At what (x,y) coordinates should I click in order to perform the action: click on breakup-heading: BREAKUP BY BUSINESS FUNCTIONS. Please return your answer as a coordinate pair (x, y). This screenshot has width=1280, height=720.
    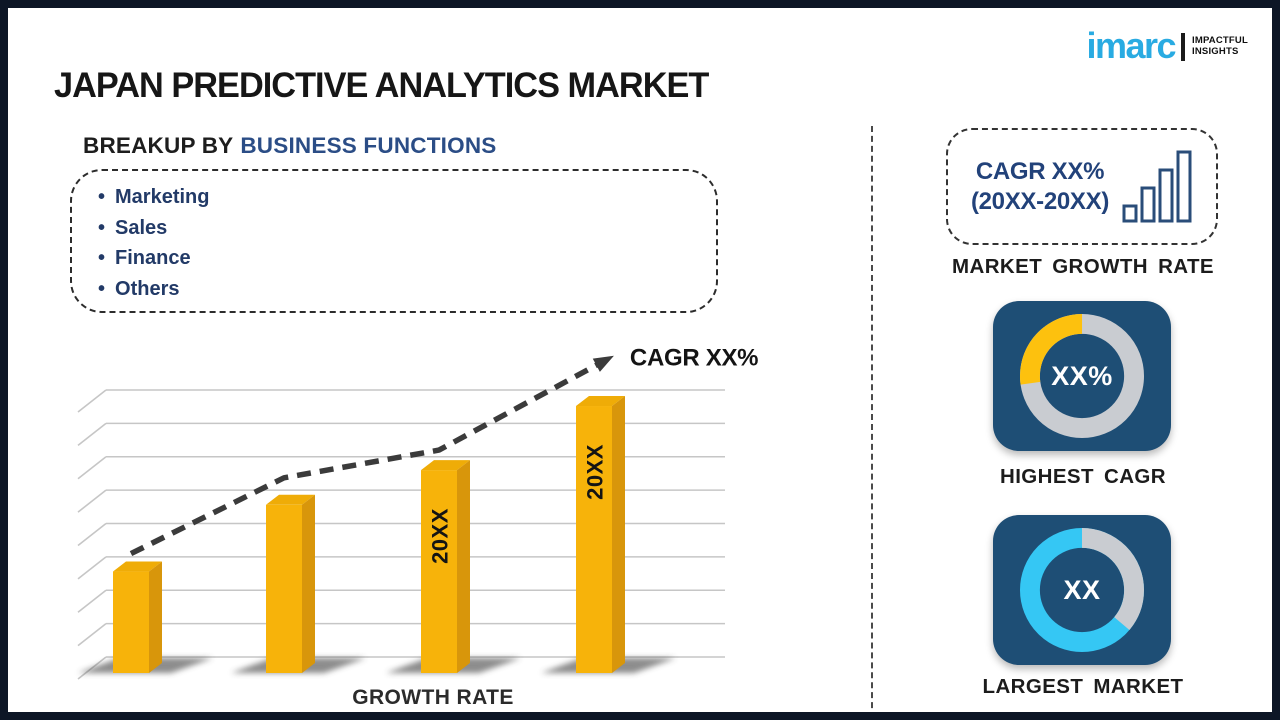
    Looking at the image, I should click on (289, 146).